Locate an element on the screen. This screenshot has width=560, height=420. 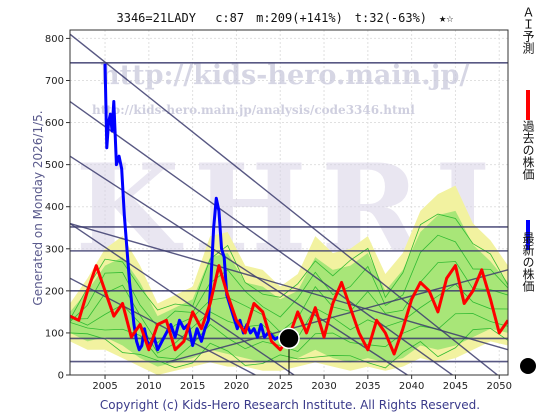
y-tick-label: 500 is located at coordinates (54, 165).